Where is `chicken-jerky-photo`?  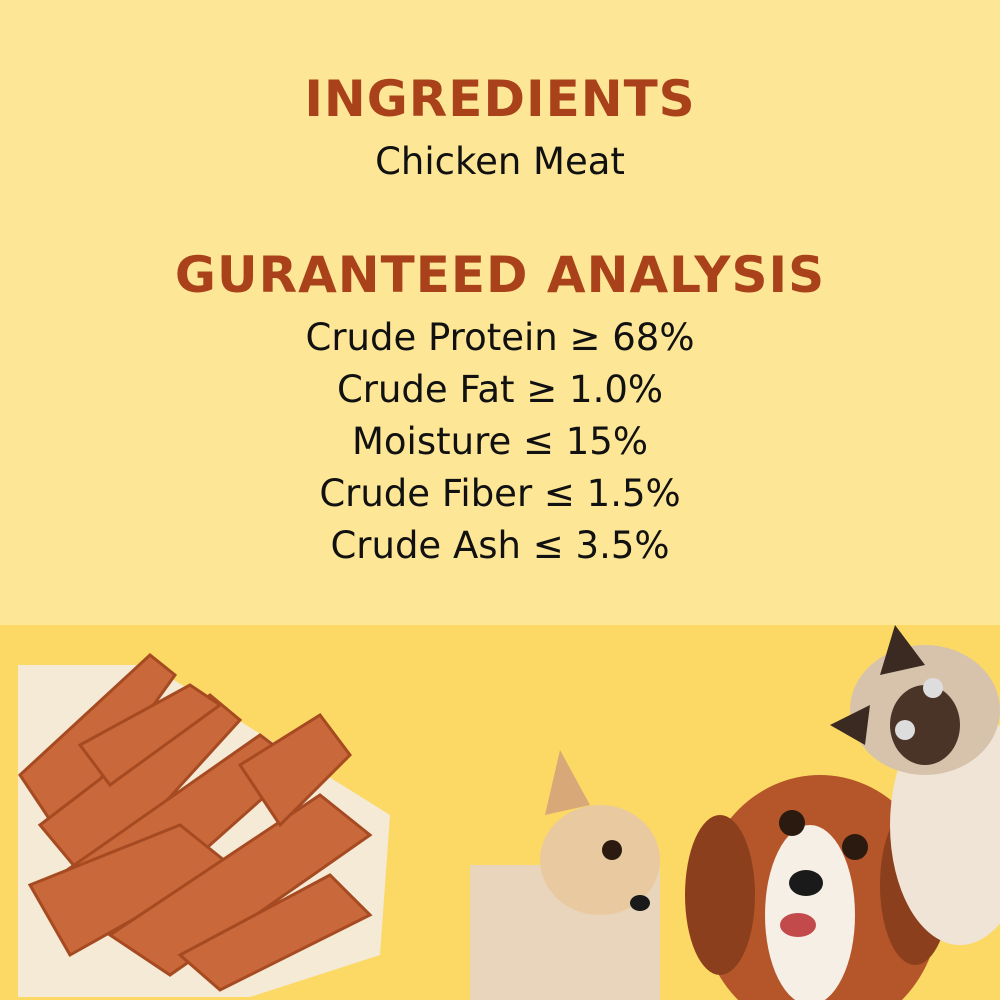 chicken-jerky-photo is located at coordinates (204, 825).